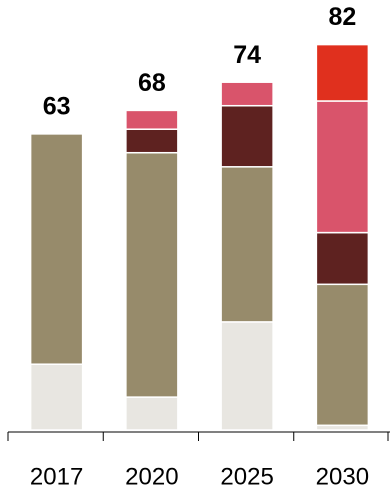  I want to click on x-tick-label: 2020, so click(151, 476).